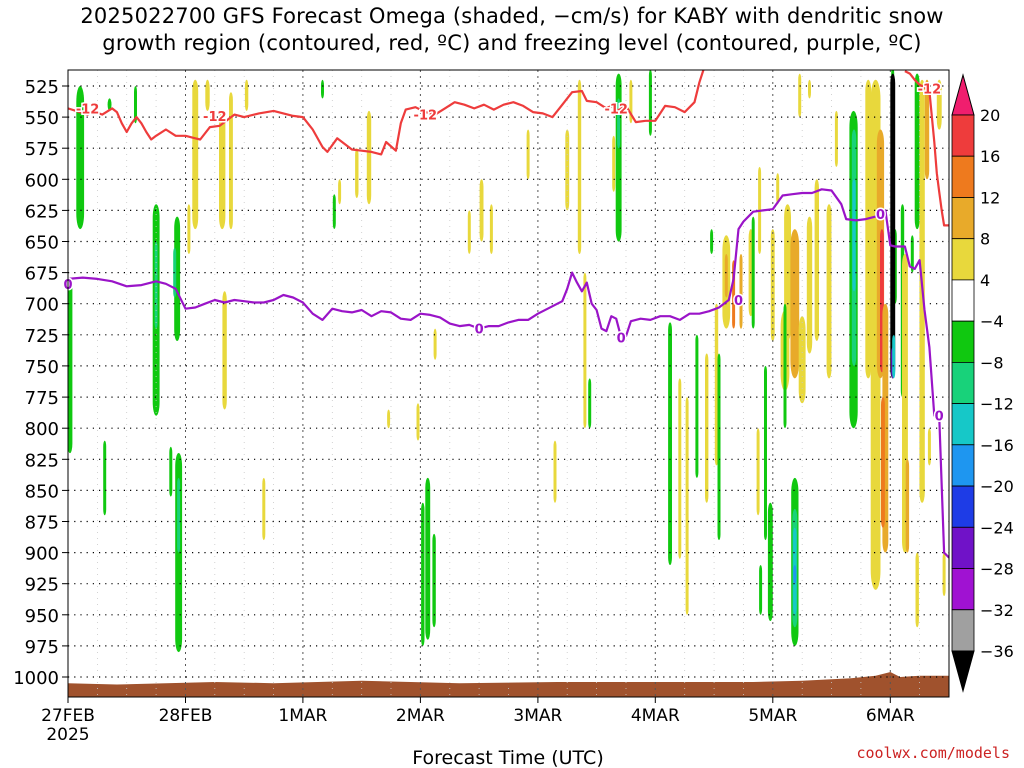  What do you see at coordinates (42, 616) in the screenshot?
I see `y-tick-label: 950` at bounding box center [42, 616].